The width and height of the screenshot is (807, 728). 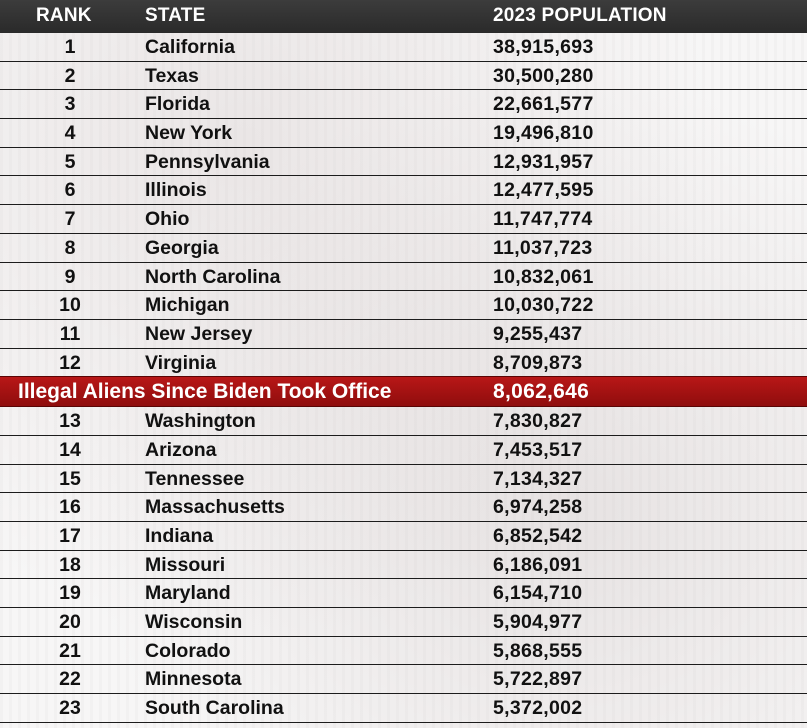 What do you see at coordinates (403, 191) in the screenshot?
I see `table-row: 6 Illinois 12,477,595` at bounding box center [403, 191].